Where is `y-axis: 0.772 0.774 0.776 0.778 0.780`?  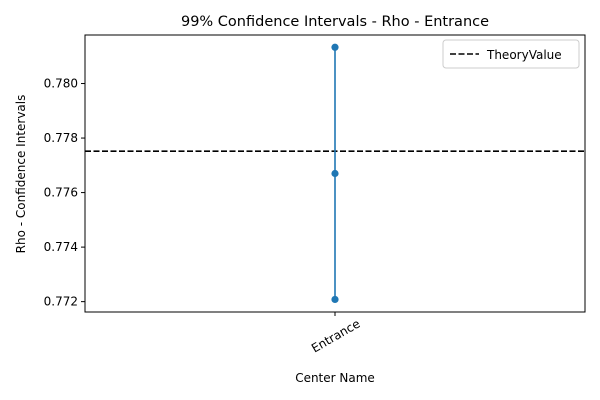
y-axis: 0.772 0.774 0.776 0.778 0.780 is located at coordinates (64, 193).